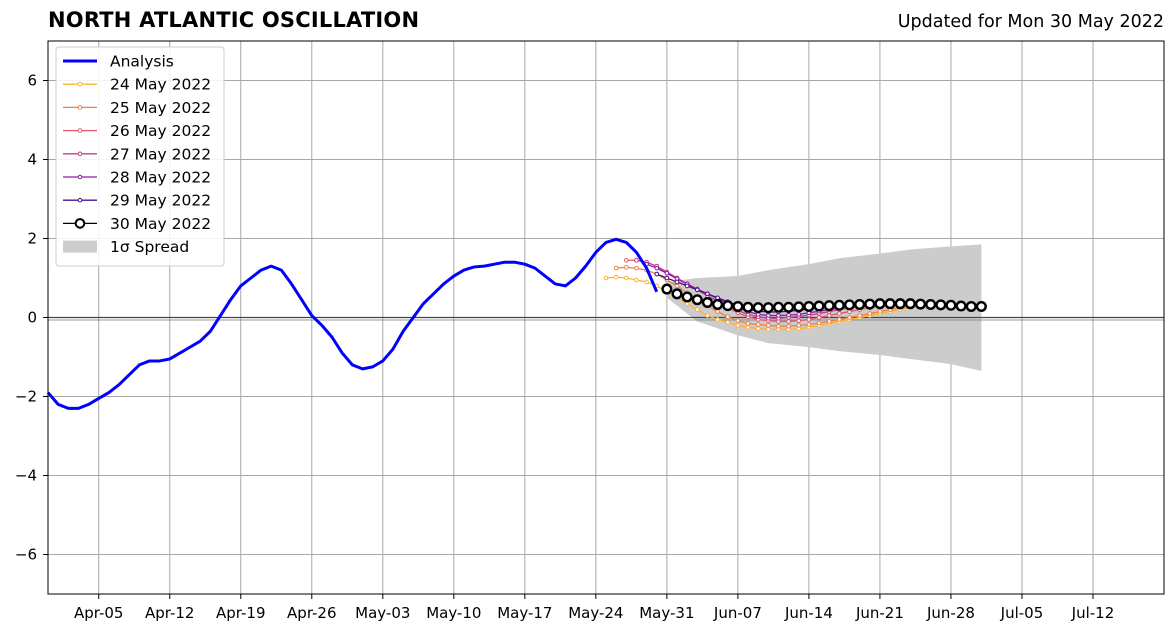  Describe the element at coordinates (32, 81) in the screenshot. I see `y-tick-label: 6` at that location.